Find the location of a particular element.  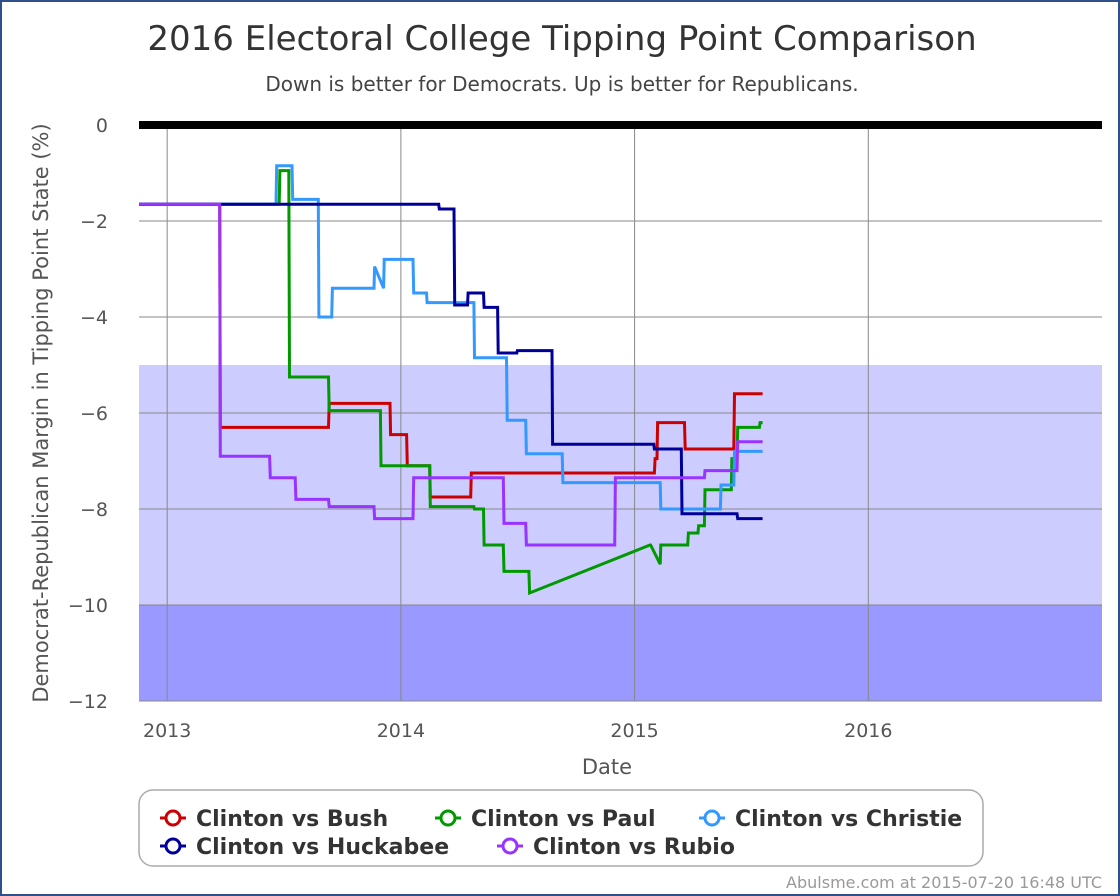

legend-item: Clinton vs Paul is located at coordinates (545, 819).